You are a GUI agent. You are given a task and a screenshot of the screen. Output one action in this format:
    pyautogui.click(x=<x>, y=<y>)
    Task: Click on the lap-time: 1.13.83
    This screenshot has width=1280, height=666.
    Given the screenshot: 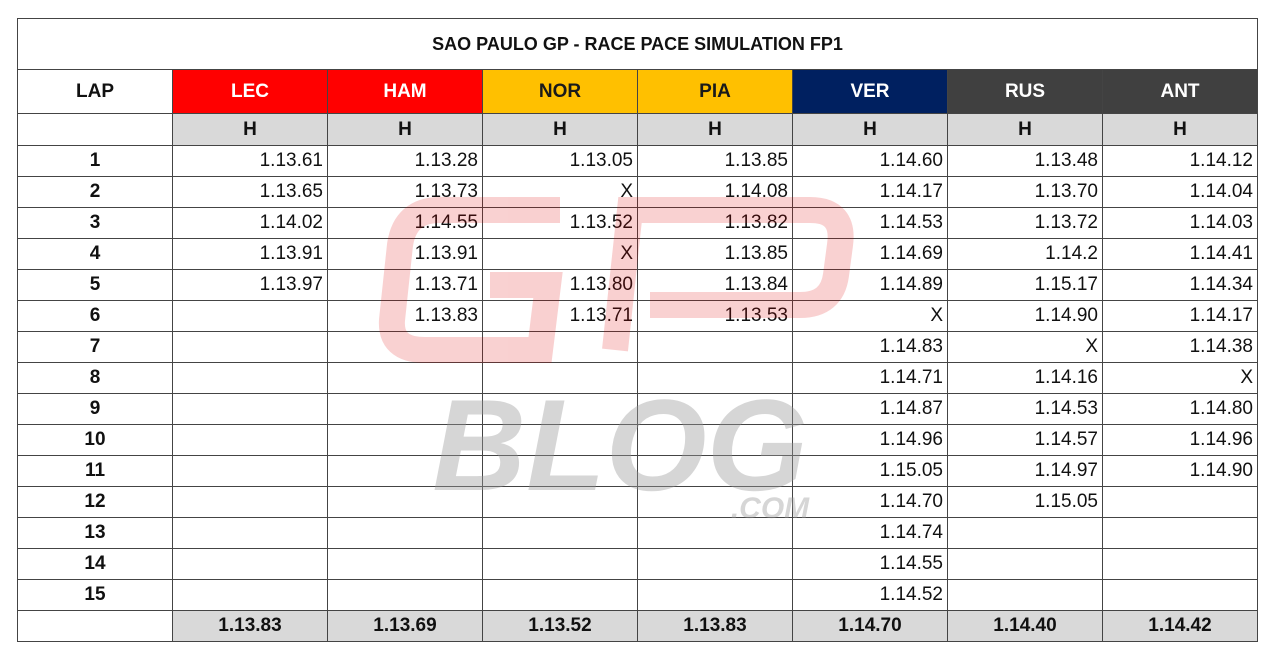 What is the action you would take?
    pyautogui.click(x=405, y=316)
    